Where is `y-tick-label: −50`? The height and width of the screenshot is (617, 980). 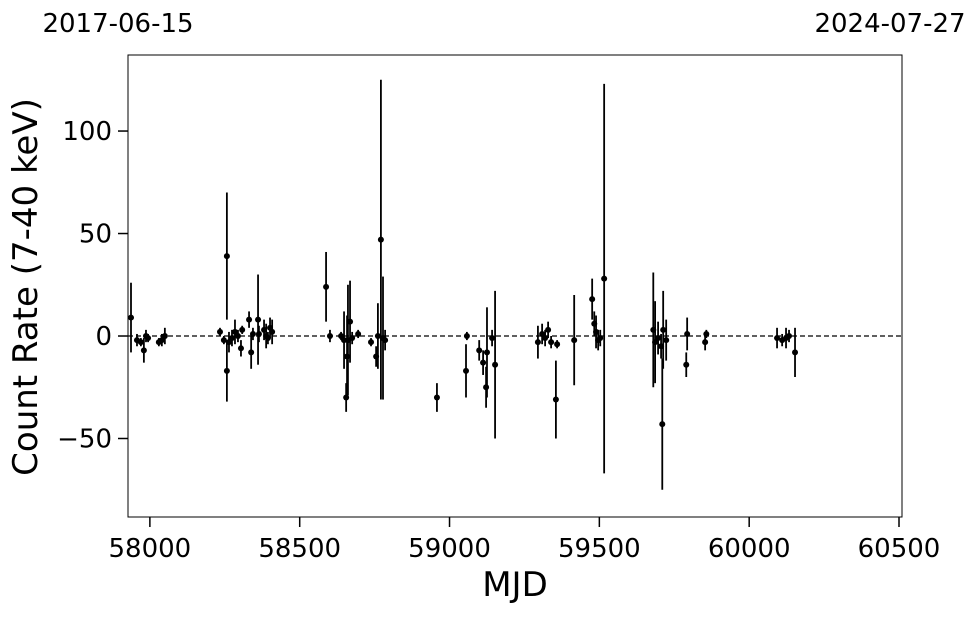
y-tick-label: −50 is located at coordinates (84, 439).